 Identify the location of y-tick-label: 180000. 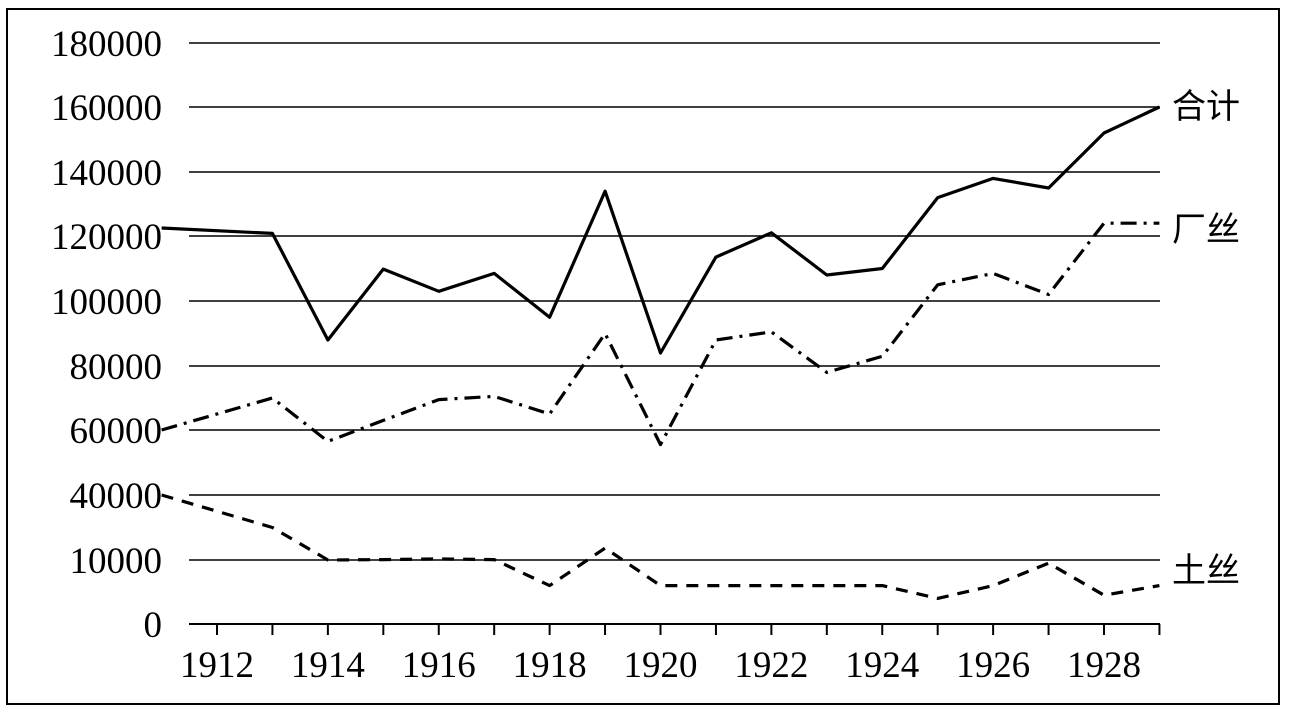
(106, 44).